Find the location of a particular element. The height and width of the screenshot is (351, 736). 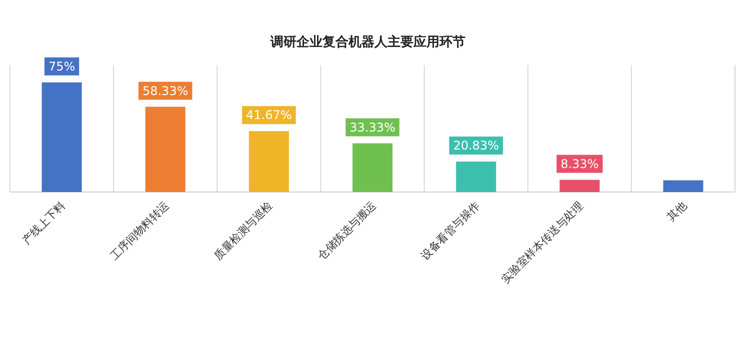

x-tick-label: 质量检测与巡检 is located at coordinates (243, 230).